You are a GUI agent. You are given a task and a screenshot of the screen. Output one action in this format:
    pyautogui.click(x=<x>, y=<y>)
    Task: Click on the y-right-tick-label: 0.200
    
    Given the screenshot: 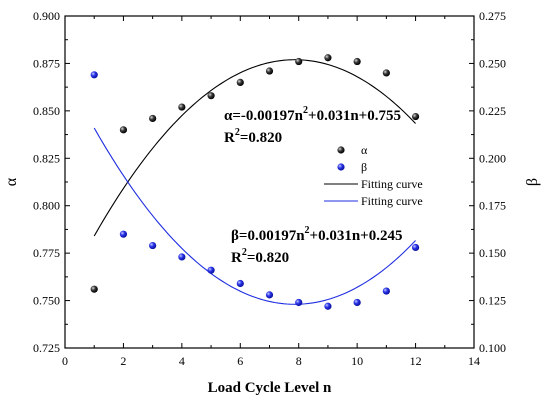 What is the action you would take?
    pyautogui.click(x=492, y=158)
    